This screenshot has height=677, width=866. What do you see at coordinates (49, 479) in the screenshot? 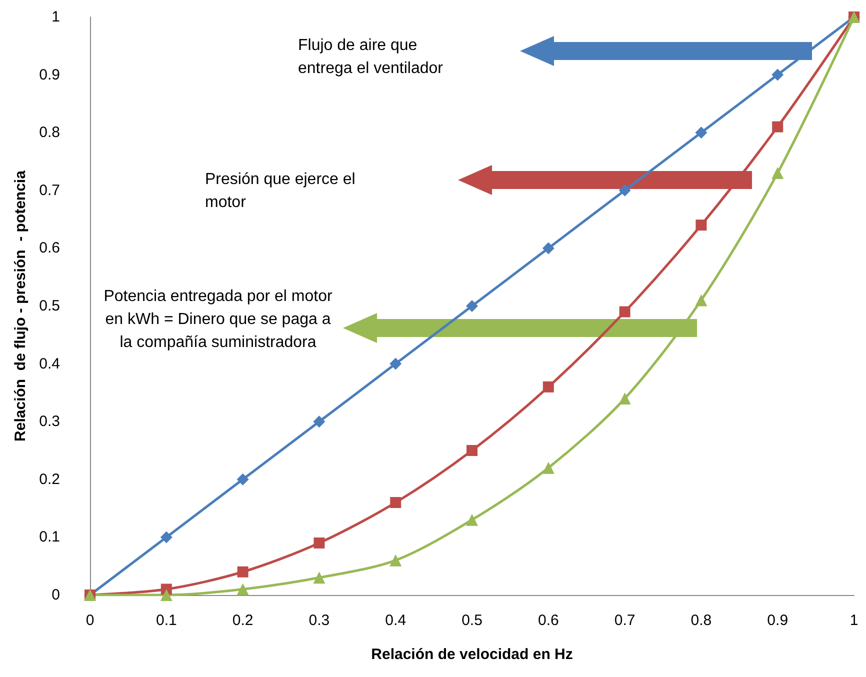
I see `y-tick-label: 0.2` at bounding box center [49, 479].